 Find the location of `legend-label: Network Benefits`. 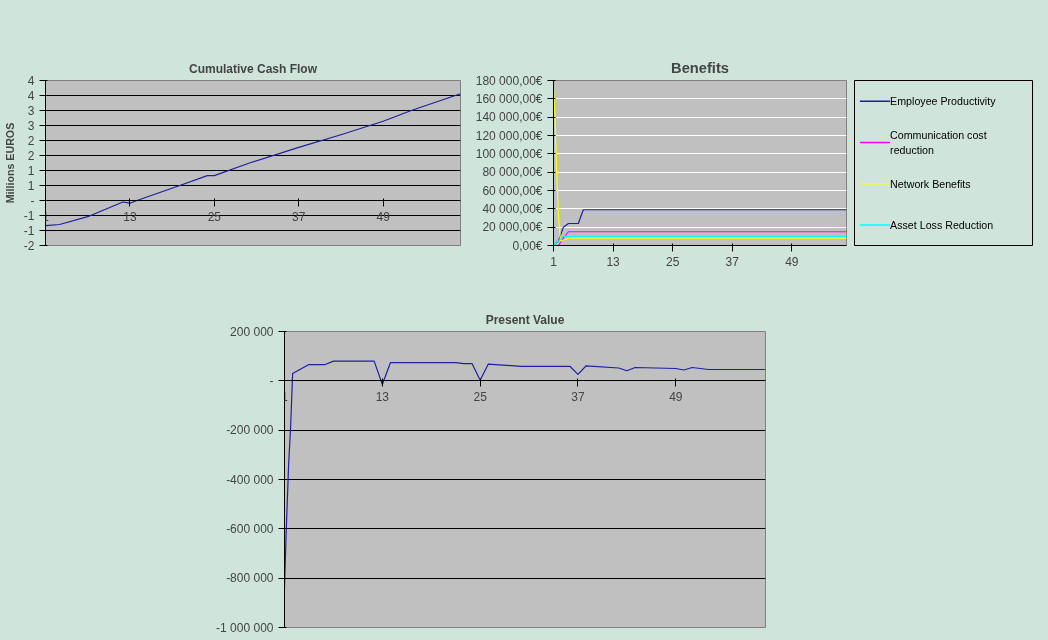

legend-label: Network Benefits is located at coordinates (930, 183).